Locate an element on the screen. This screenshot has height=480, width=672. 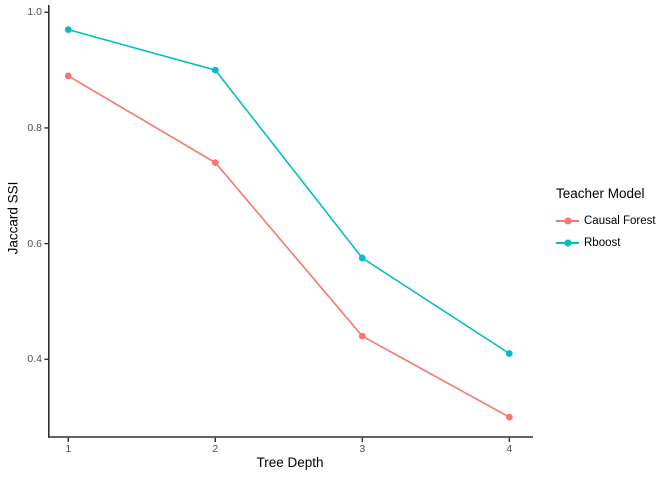
y-tick-label: 1.0 is located at coordinates (34, 12).